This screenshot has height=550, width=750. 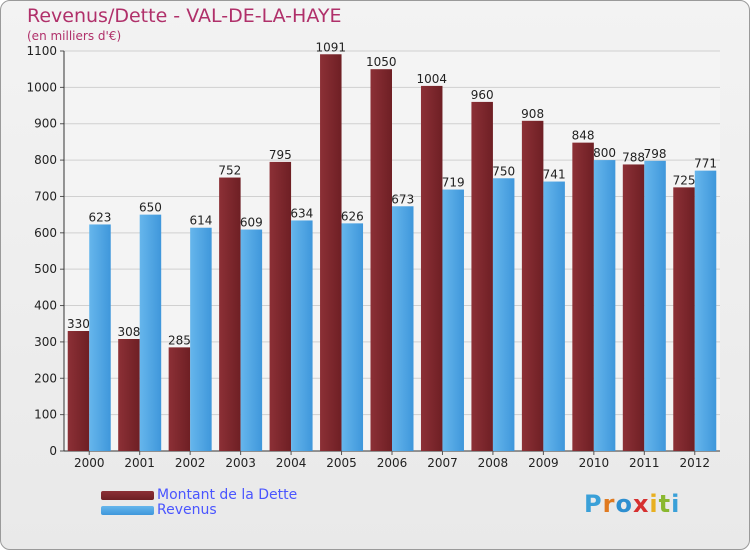 I want to click on y-tick-label: 500, so click(x=45, y=269).